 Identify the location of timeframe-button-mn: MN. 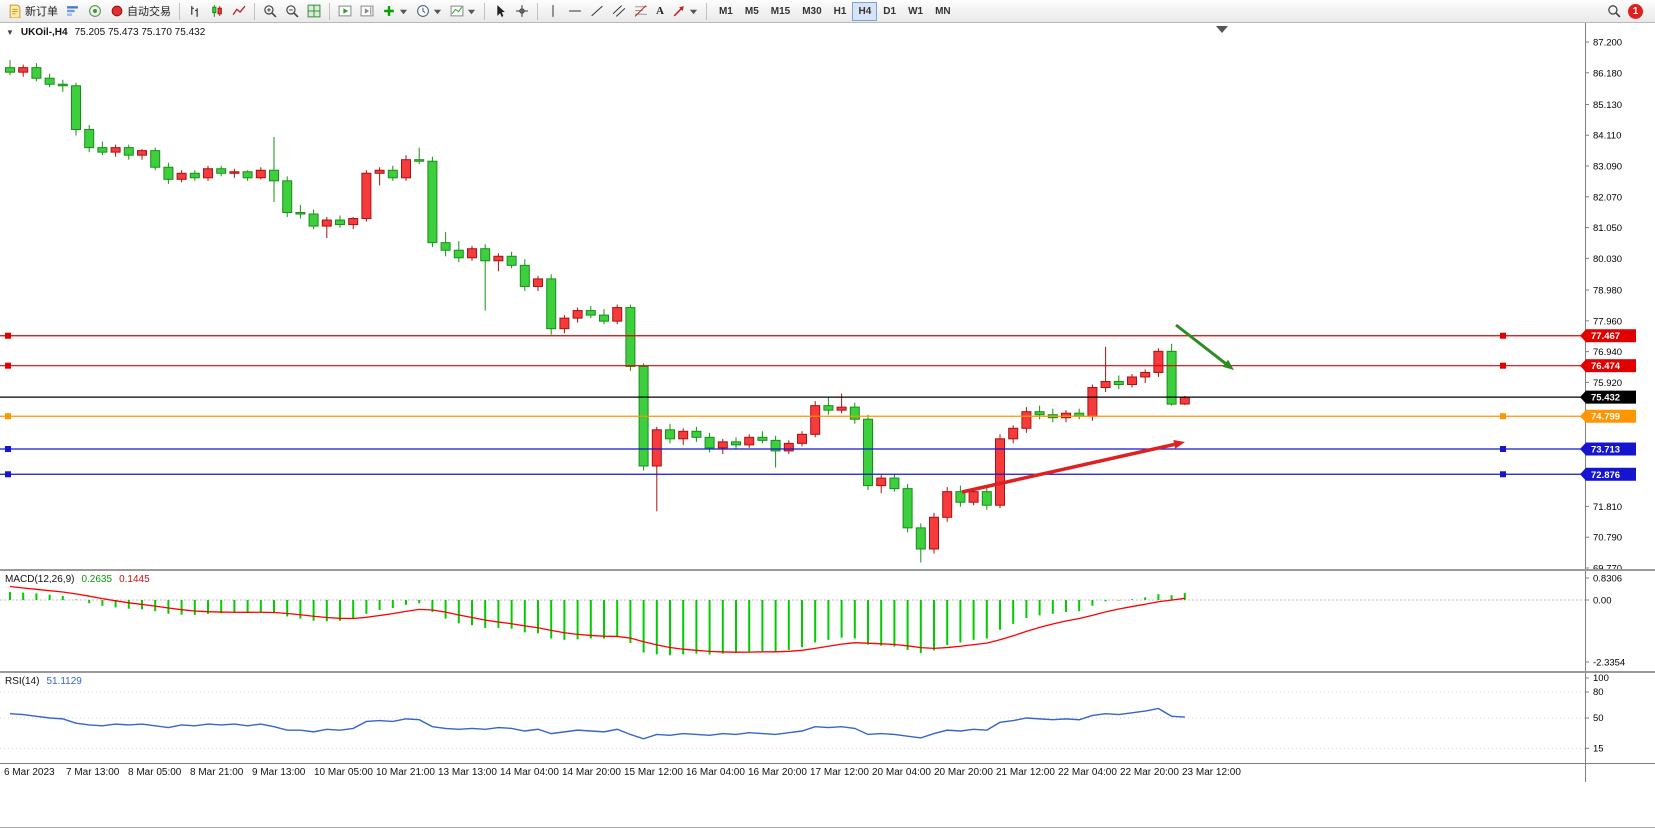
(943, 11).